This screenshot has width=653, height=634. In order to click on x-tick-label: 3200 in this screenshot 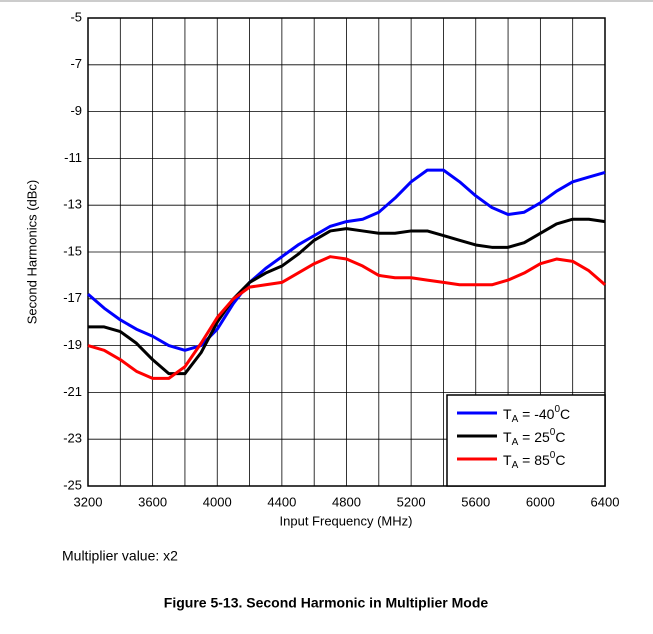, I will do `click(88, 501)`.